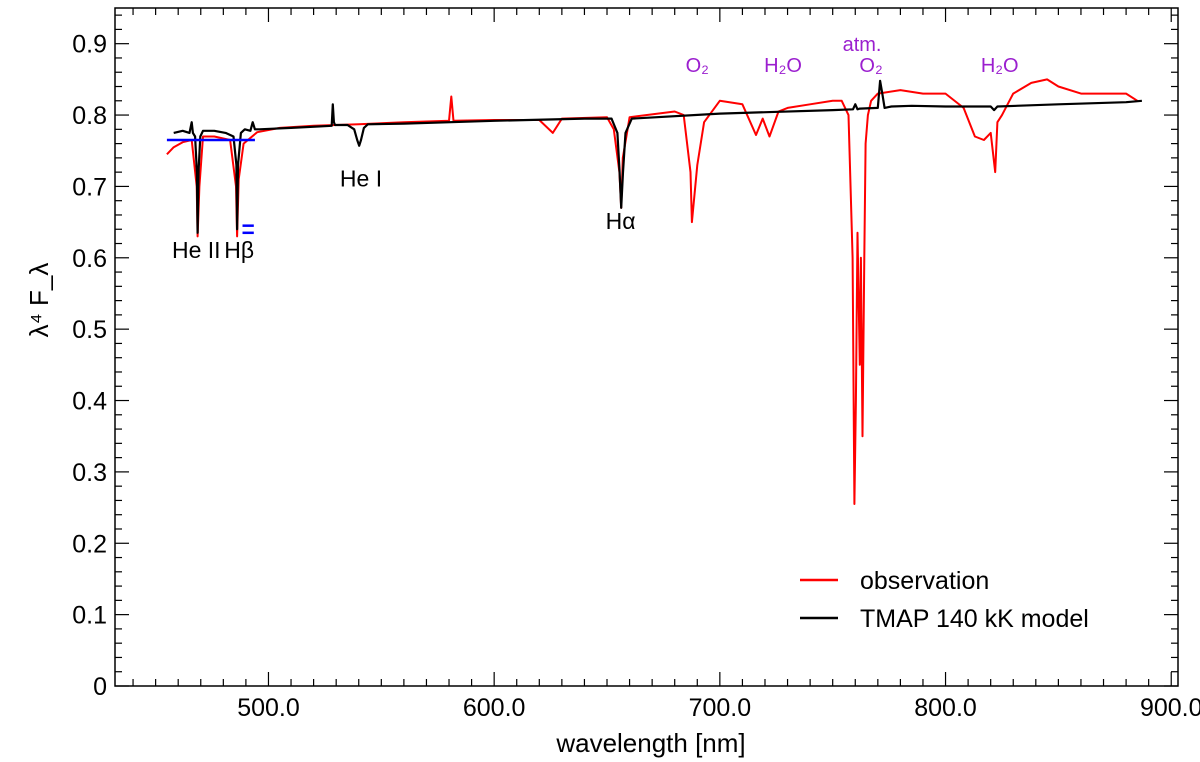 The image size is (1200, 762). What do you see at coordinates (924, 581) in the screenshot?
I see `legend-label: observation` at bounding box center [924, 581].